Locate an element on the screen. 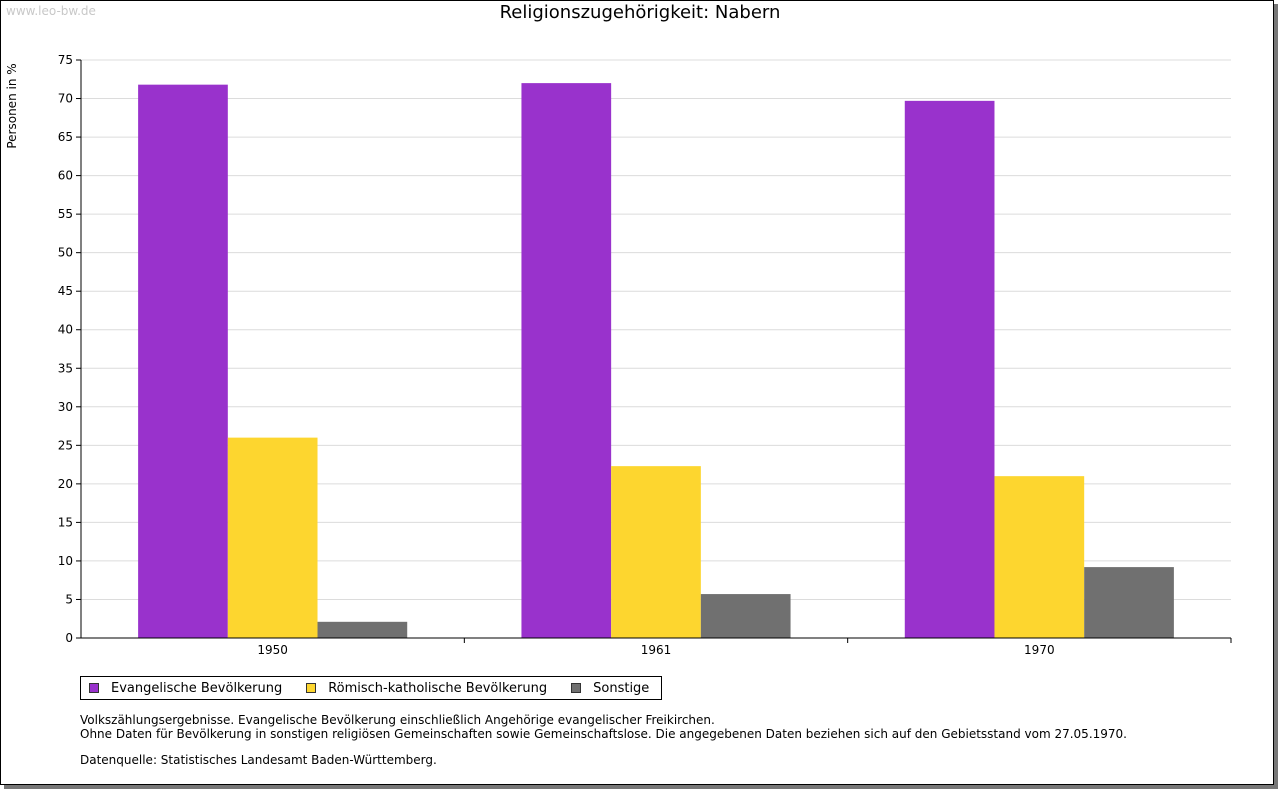  bar-katholisch-1950 is located at coordinates (272, 537).